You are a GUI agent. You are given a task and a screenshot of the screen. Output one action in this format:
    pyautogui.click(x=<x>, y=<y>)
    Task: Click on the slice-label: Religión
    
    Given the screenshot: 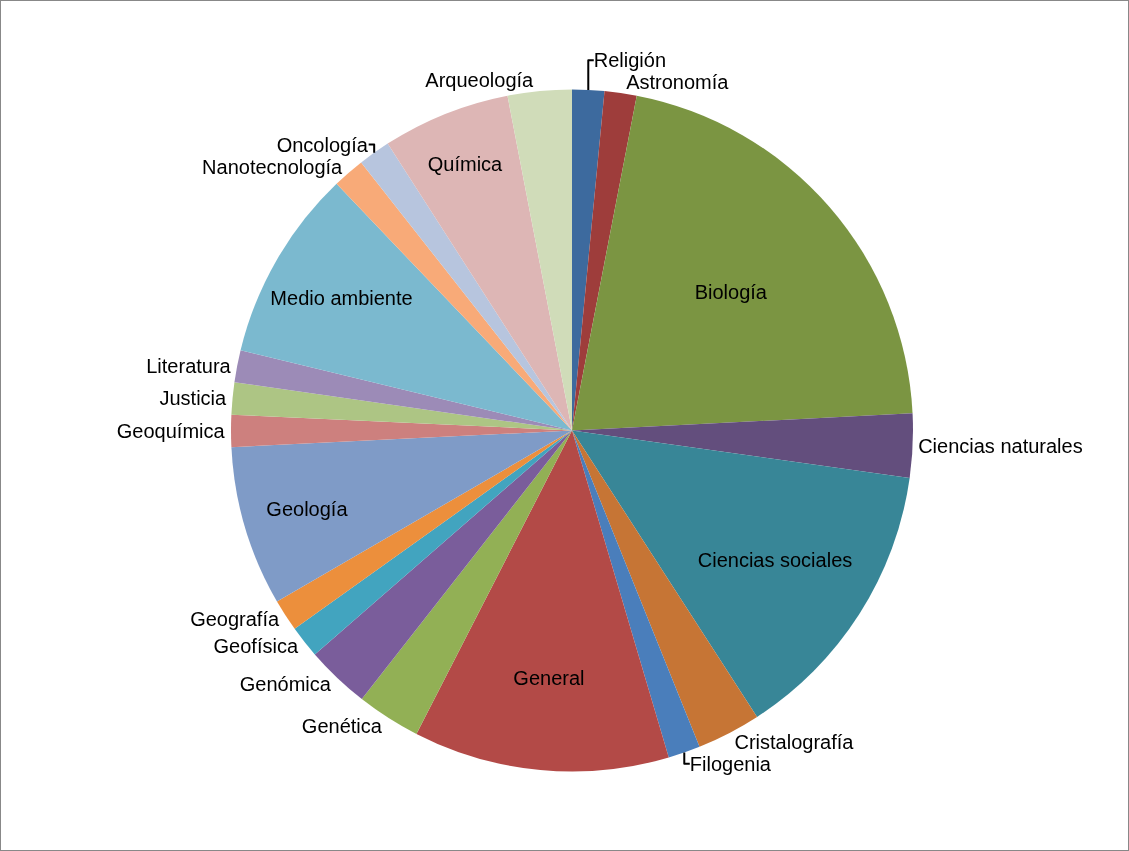 What is the action you would take?
    pyautogui.click(x=630, y=60)
    